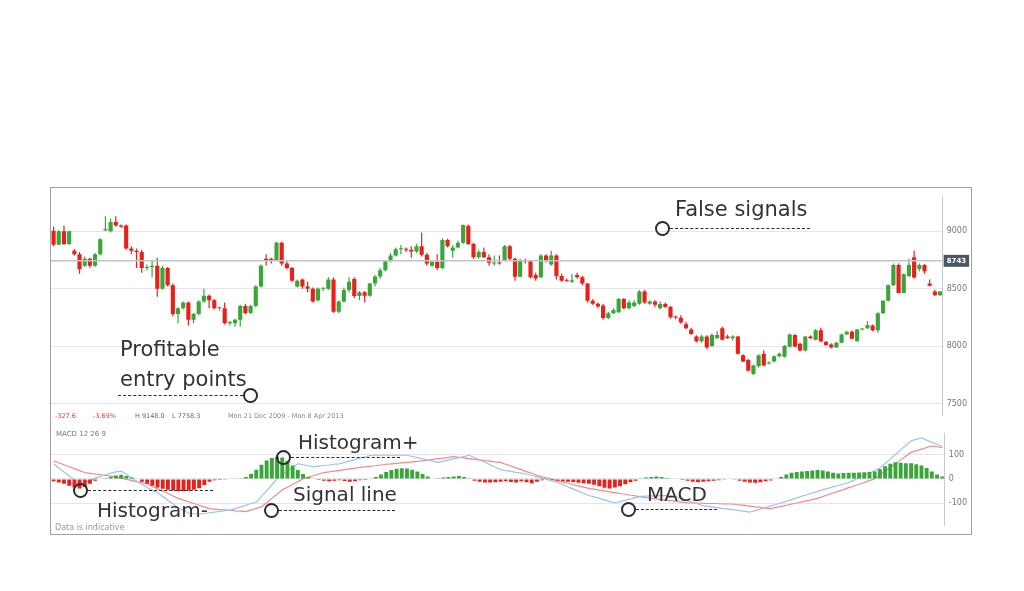  Describe the element at coordinates (956, 231) in the screenshot. I see `y-tick-label: 9000` at that location.